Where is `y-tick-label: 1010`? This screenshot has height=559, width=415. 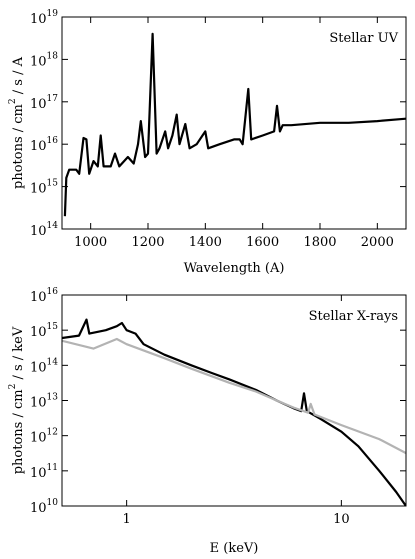
y-tick-label: 1010 is located at coordinates (44, 507).